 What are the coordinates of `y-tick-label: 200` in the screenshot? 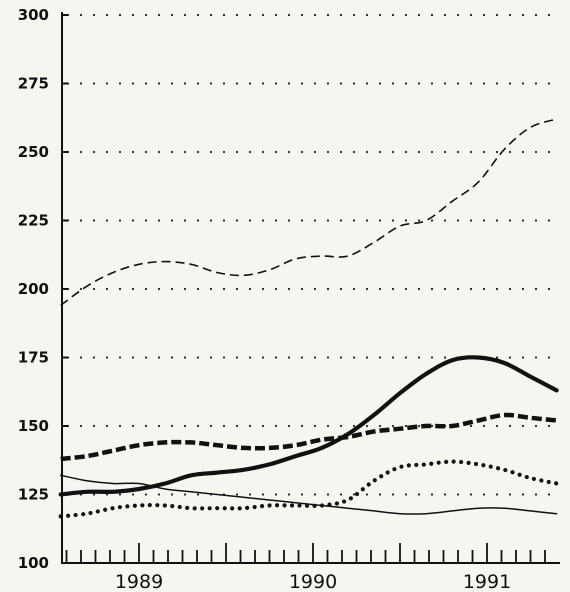 It's located at (33, 289).